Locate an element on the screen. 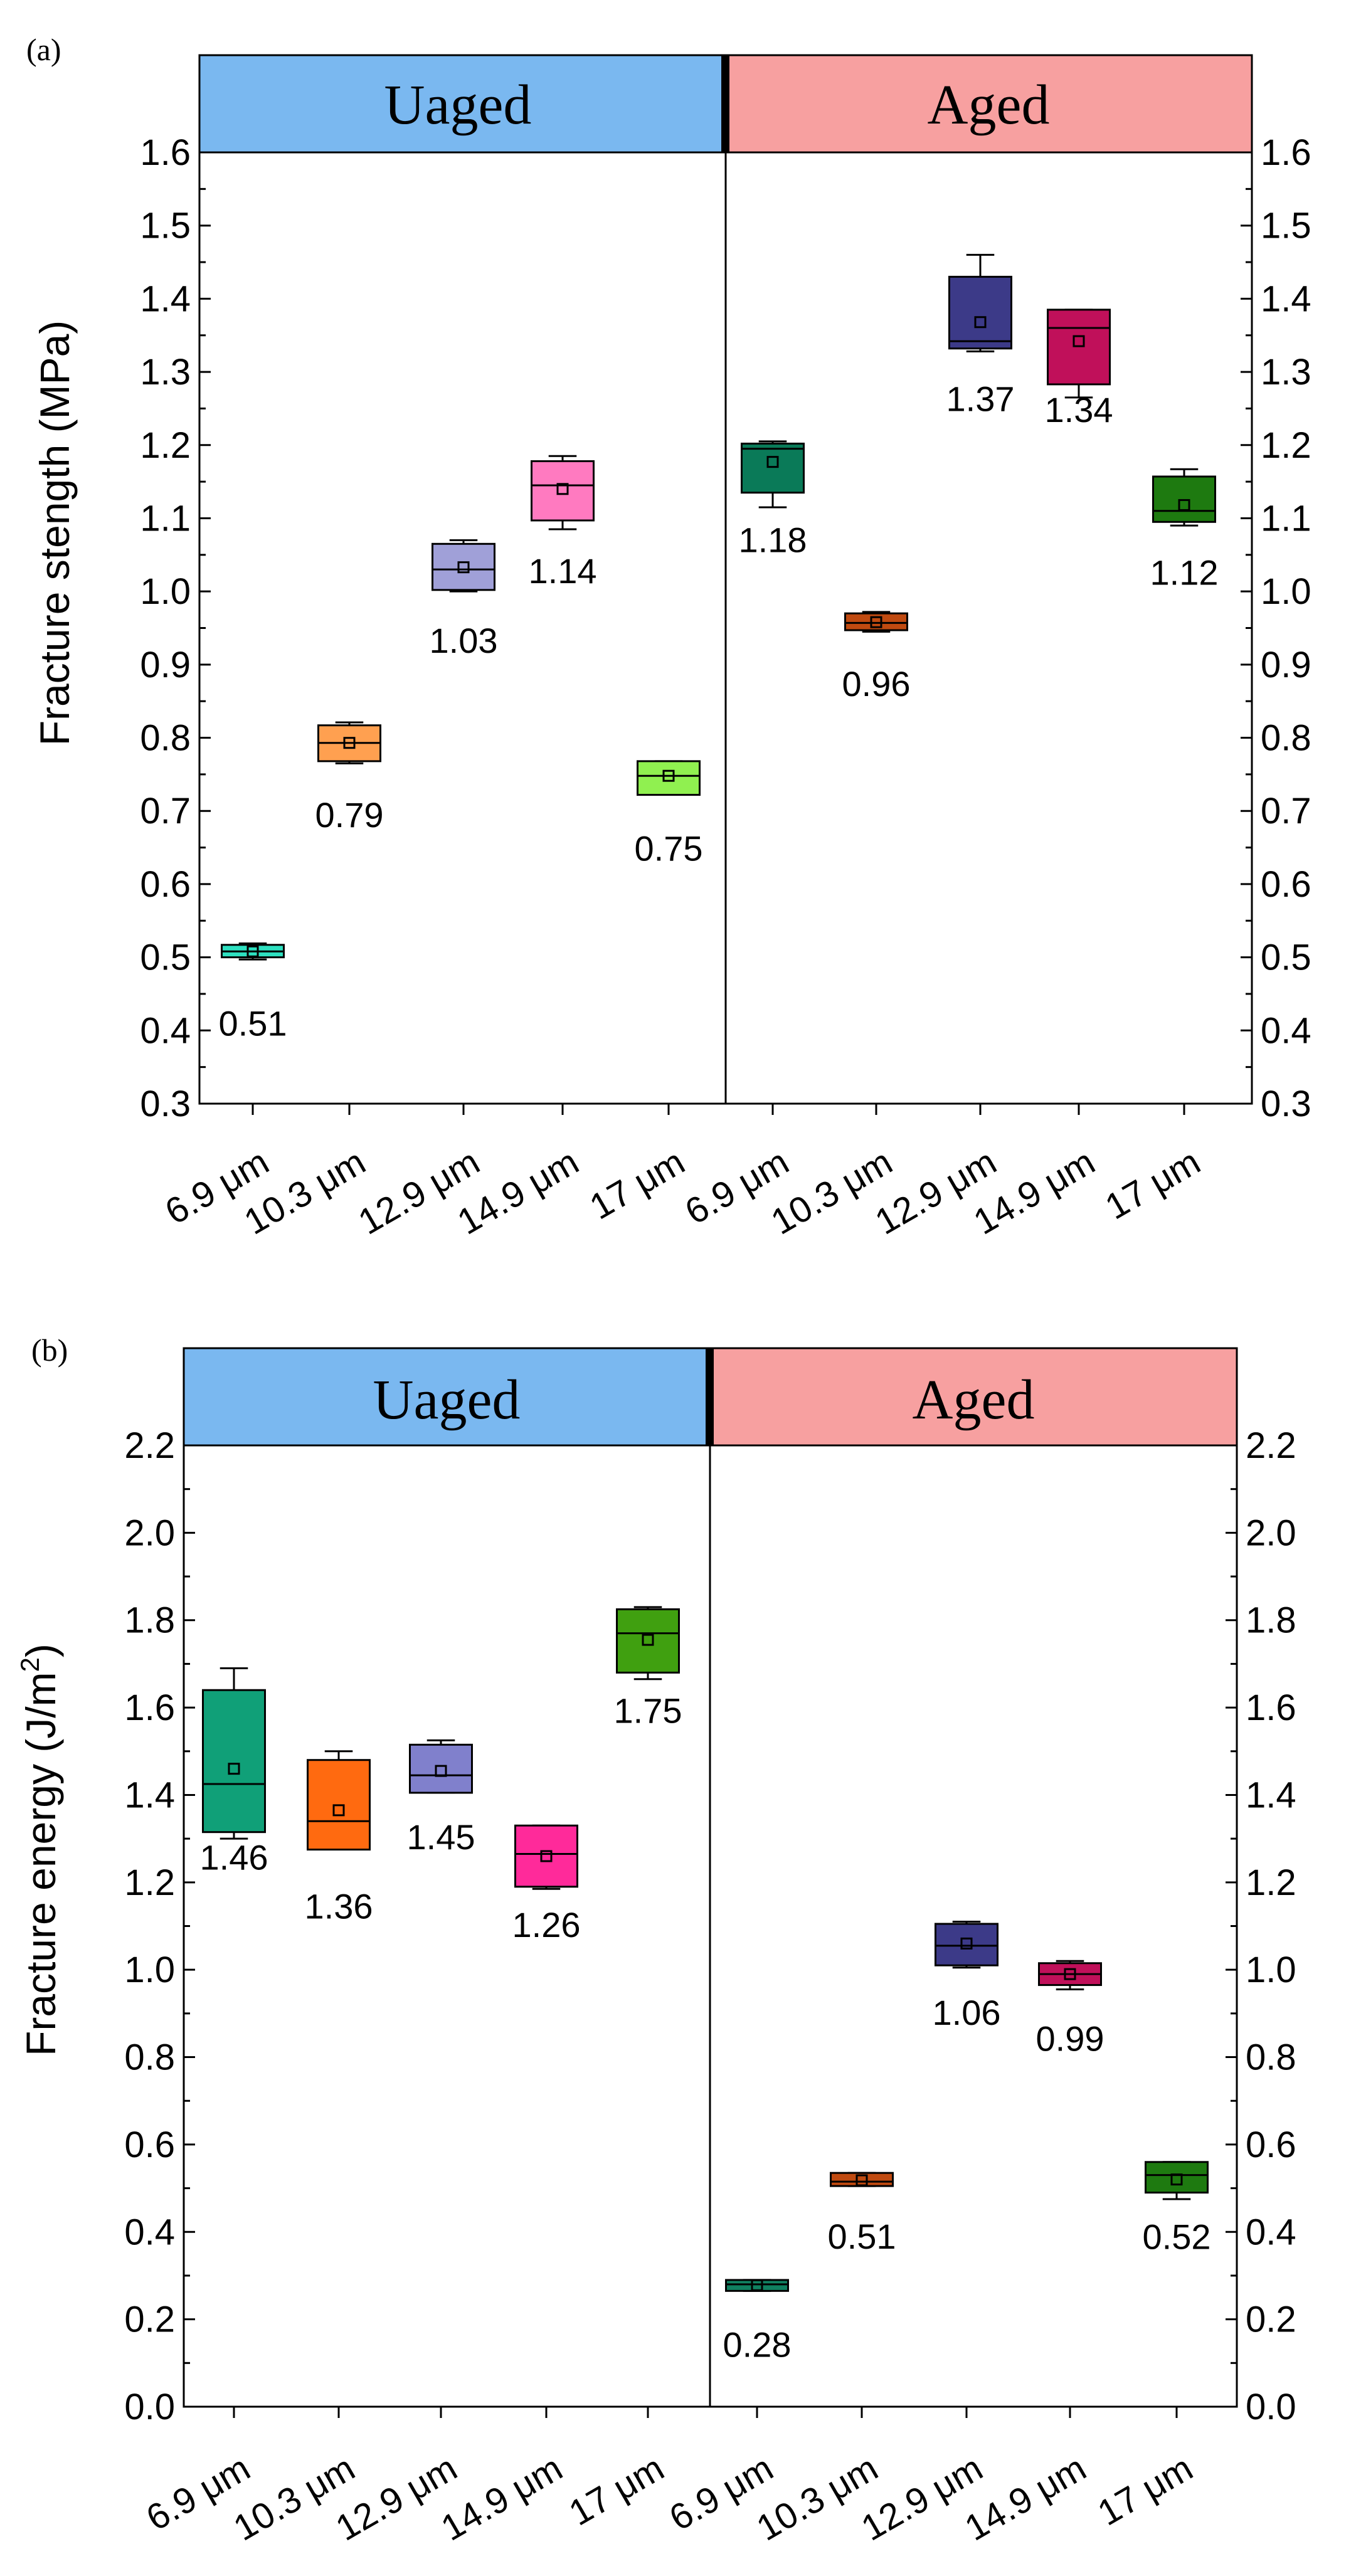  y-tick-label-left: 0.2 is located at coordinates (149, 2319).